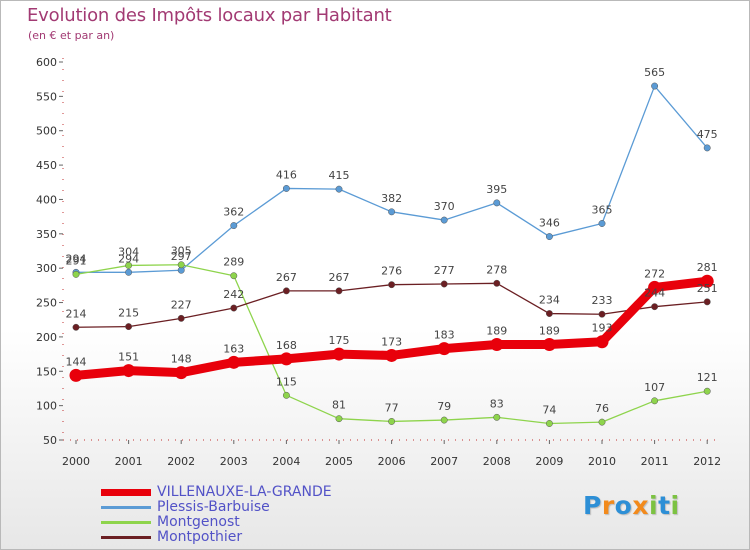 The height and width of the screenshot is (550, 750). Describe the element at coordinates (286, 461) in the screenshot. I see `x-tick-label: 2004` at that location.